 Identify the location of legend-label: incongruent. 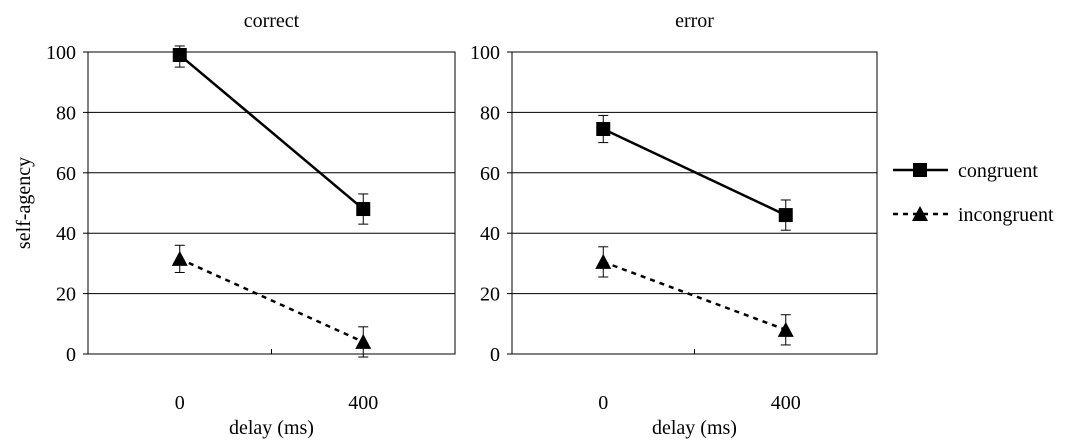
(1006, 215).